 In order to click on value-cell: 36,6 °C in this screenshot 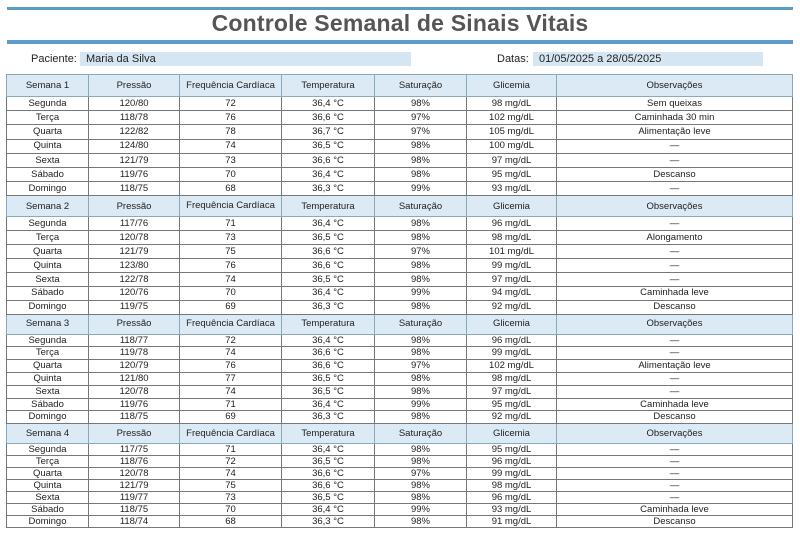, I will do `click(328, 486)`.